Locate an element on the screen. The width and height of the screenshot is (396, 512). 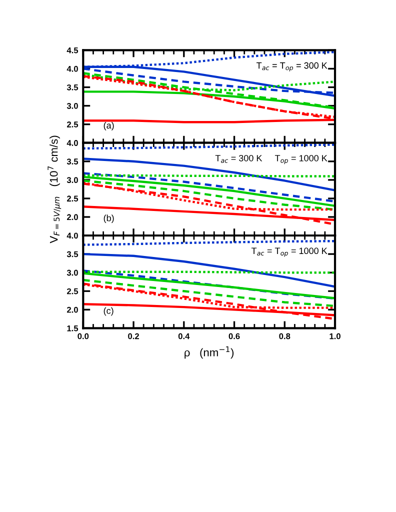
annotation: (b) is located at coordinates (109, 219).